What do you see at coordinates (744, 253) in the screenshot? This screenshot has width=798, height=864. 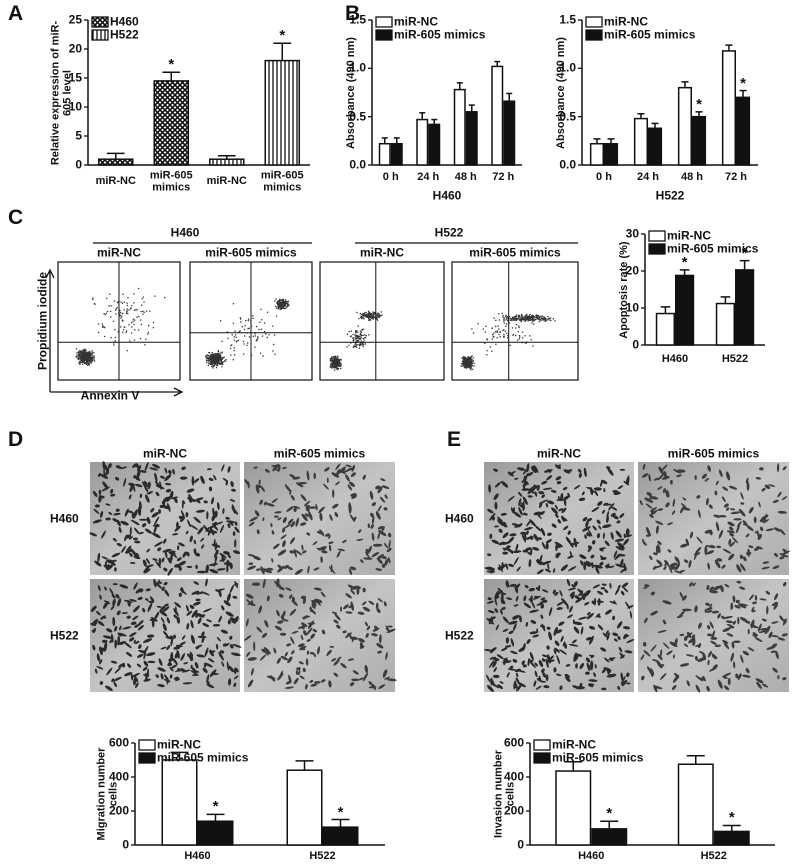 I see `significance-marker: *` at bounding box center [744, 253].